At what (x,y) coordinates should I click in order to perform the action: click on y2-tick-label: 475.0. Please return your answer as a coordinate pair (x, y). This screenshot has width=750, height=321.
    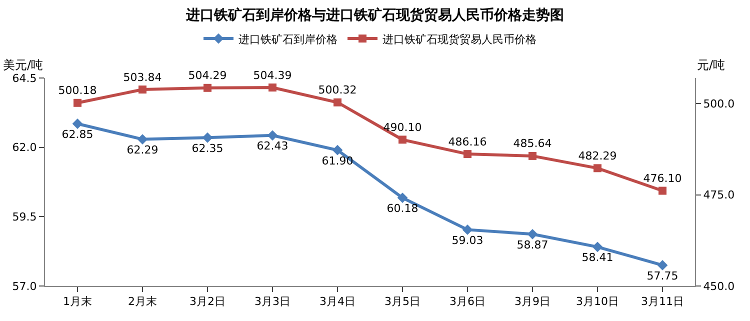
    Looking at the image, I should click on (719, 195).